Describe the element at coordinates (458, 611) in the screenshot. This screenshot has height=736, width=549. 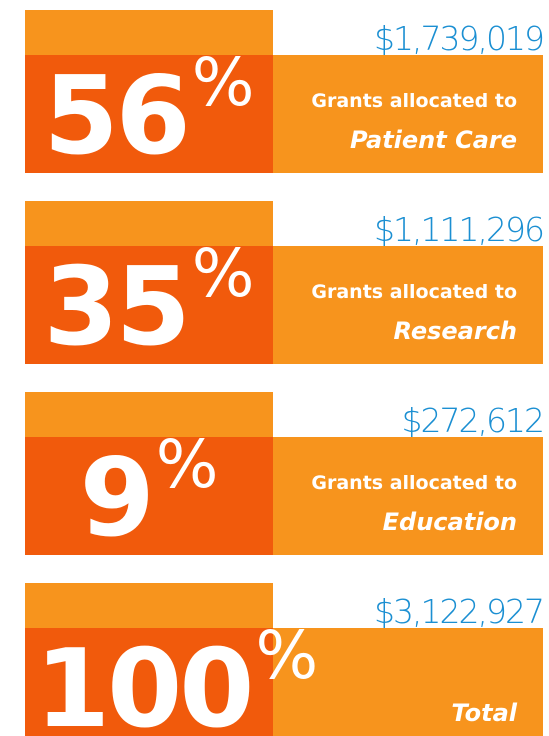
I see `amount: $3,122,927` at that location.